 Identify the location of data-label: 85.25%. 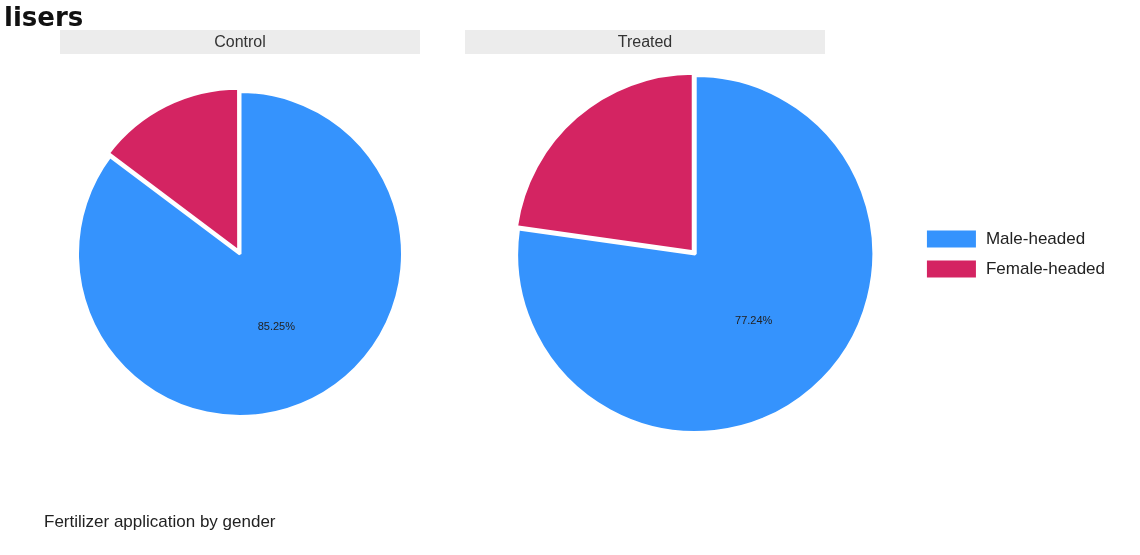
(276, 325).